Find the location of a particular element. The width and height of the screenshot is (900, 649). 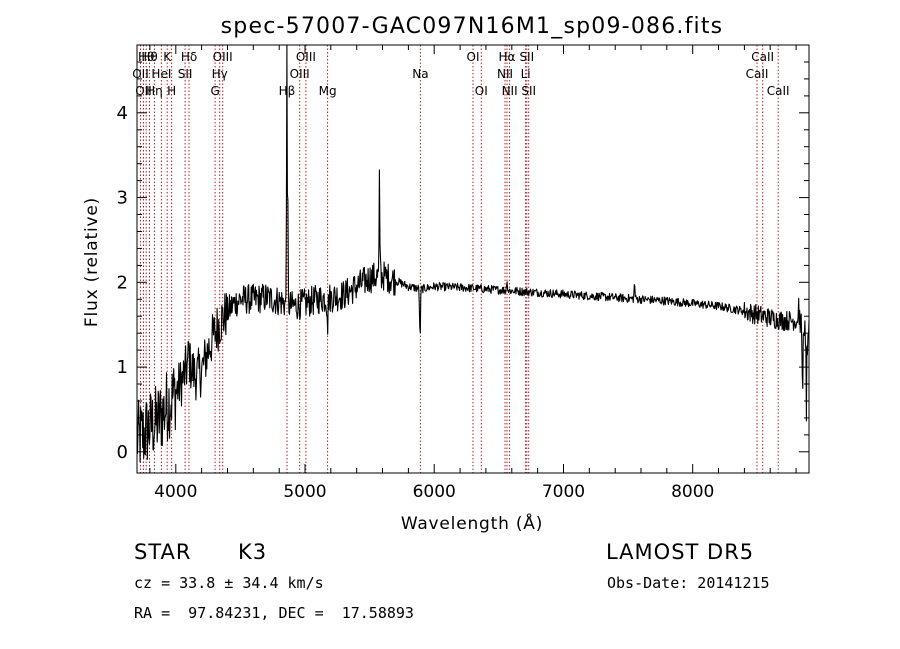

y-tick-label: 2 is located at coordinates (122, 282).